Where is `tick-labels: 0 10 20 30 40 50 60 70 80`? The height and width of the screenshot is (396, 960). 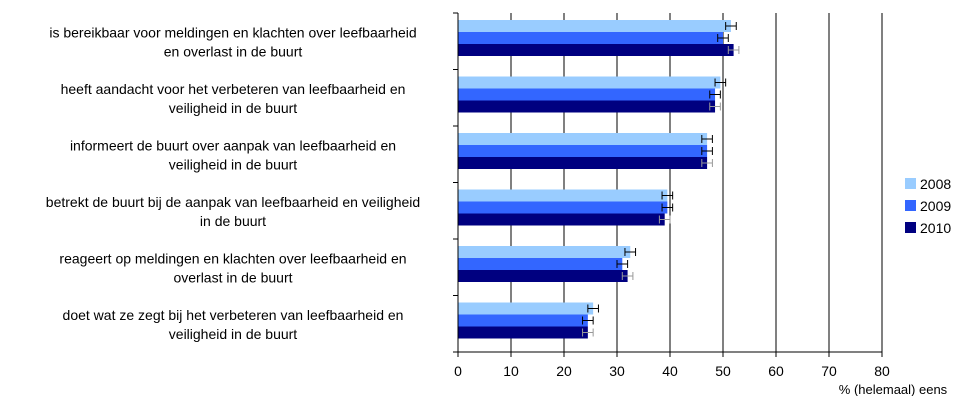 tick-labels: 0 10 20 30 40 50 60 70 80 is located at coordinates (672, 371).